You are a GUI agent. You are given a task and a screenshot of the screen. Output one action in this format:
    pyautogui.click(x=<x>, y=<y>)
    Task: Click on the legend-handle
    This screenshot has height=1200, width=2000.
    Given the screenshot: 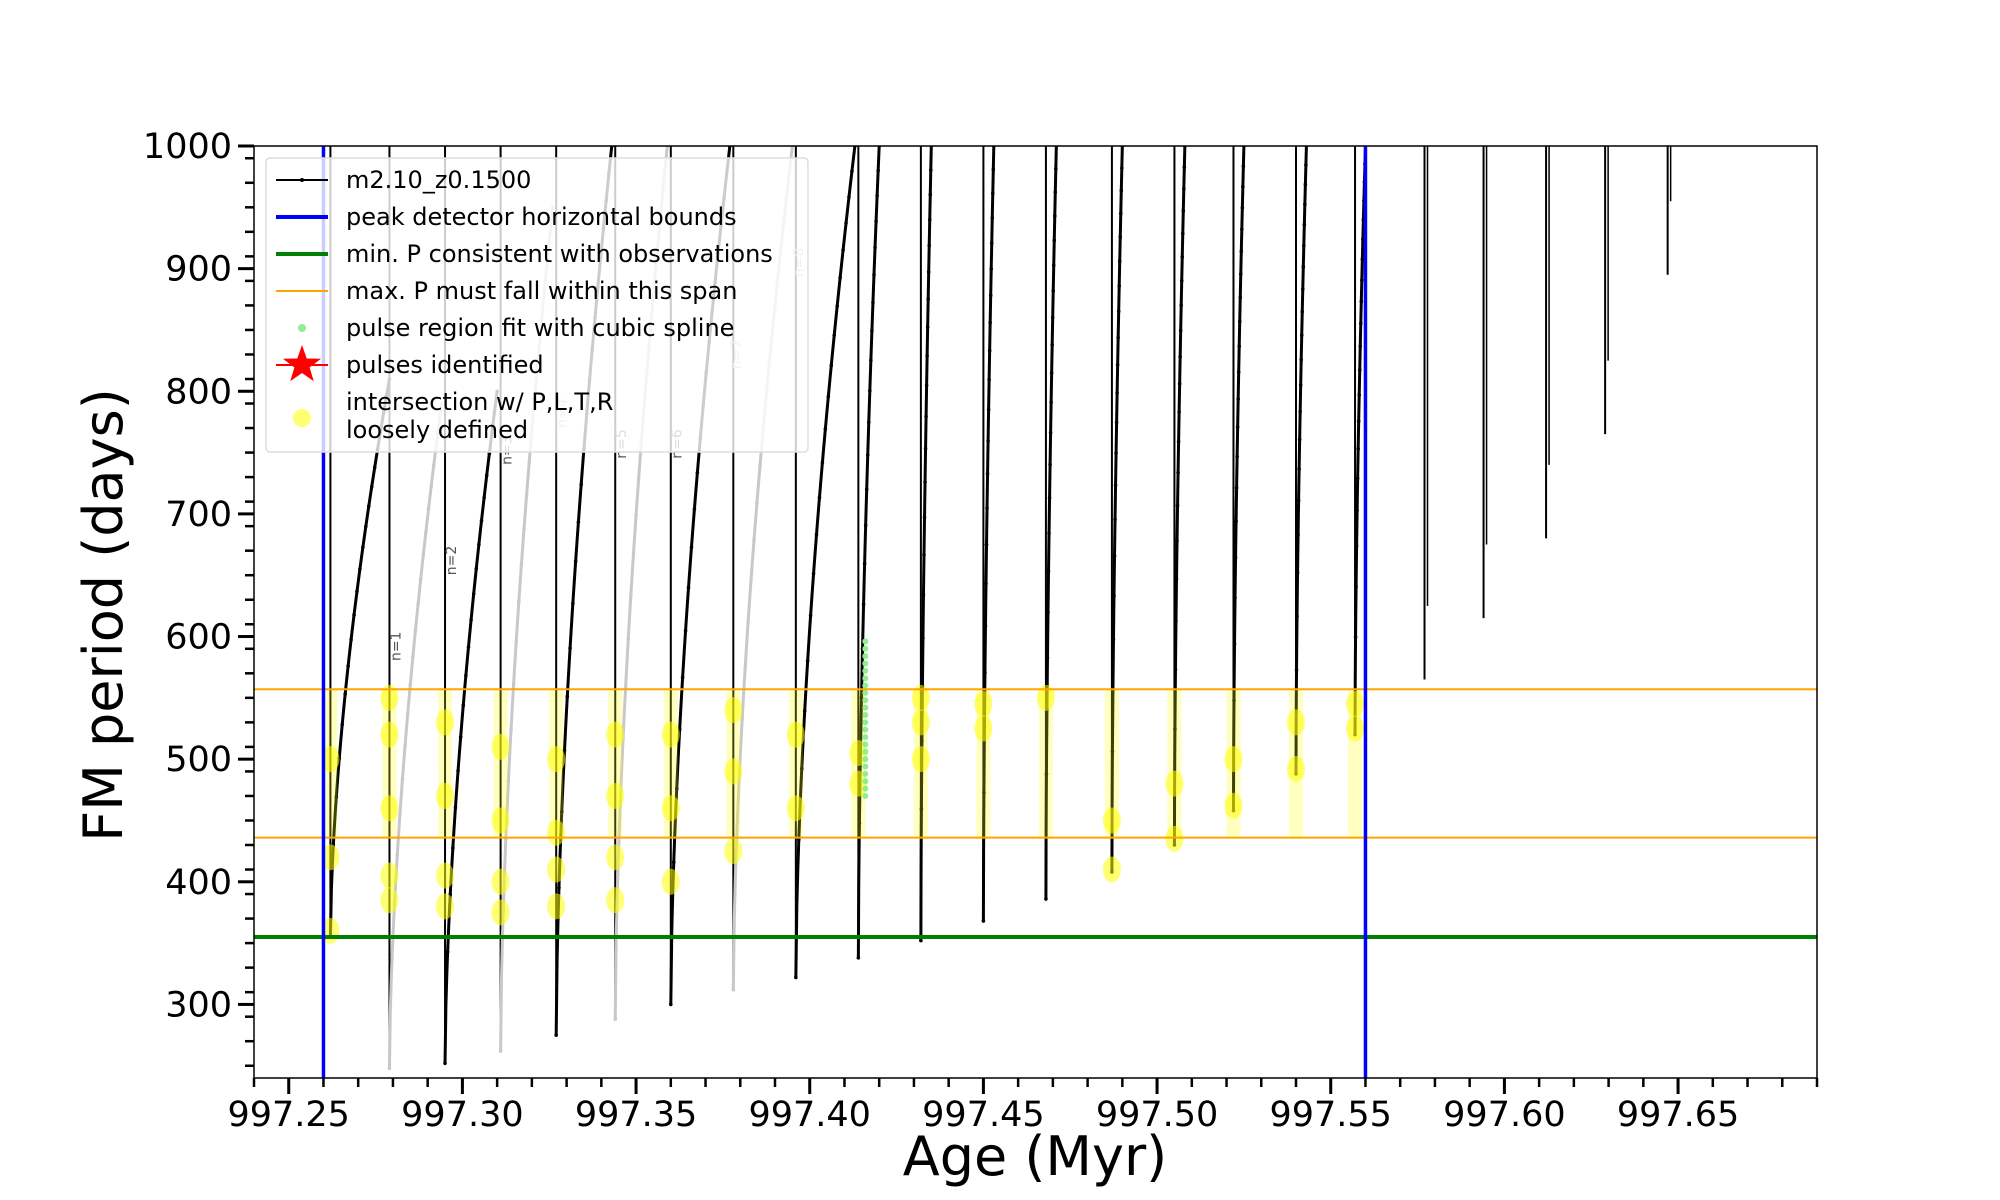 What is the action you would take?
    pyautogui.click(x=302, y=328)
    